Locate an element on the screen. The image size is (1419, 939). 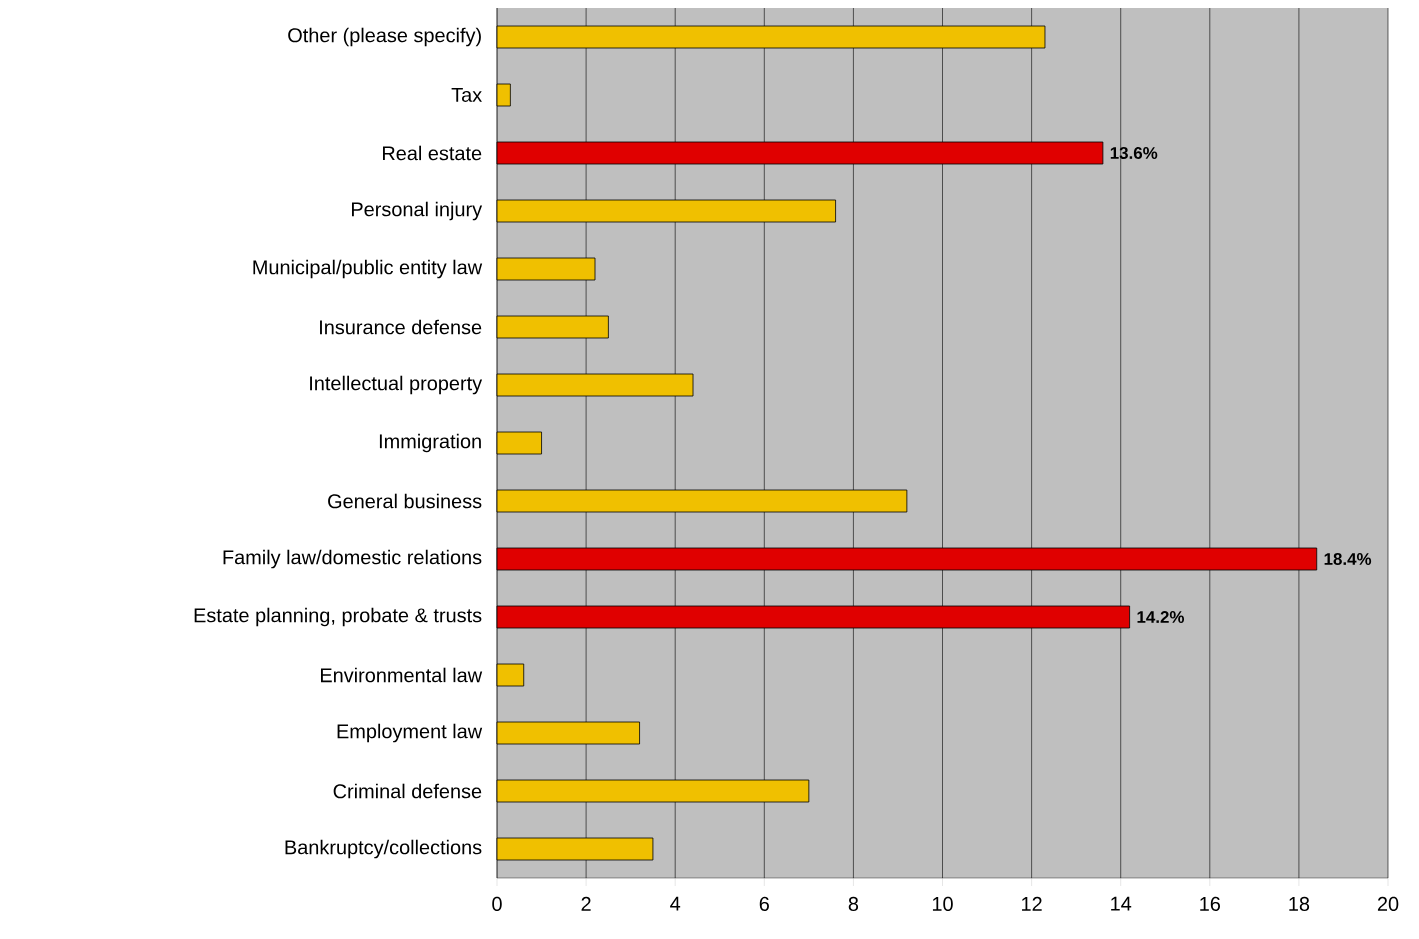
x-tick-label: 8 is located at coordinates (853, 903).